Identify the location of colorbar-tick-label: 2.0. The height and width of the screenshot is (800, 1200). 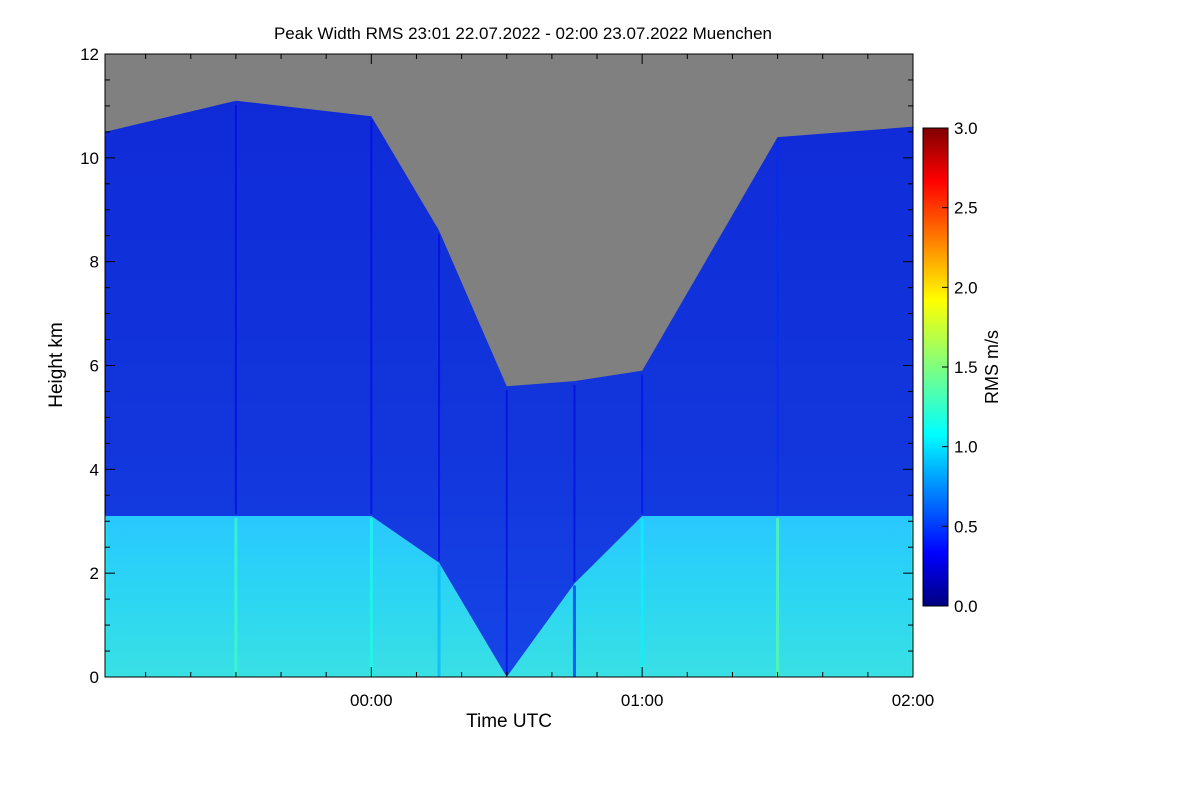
(966, 287).